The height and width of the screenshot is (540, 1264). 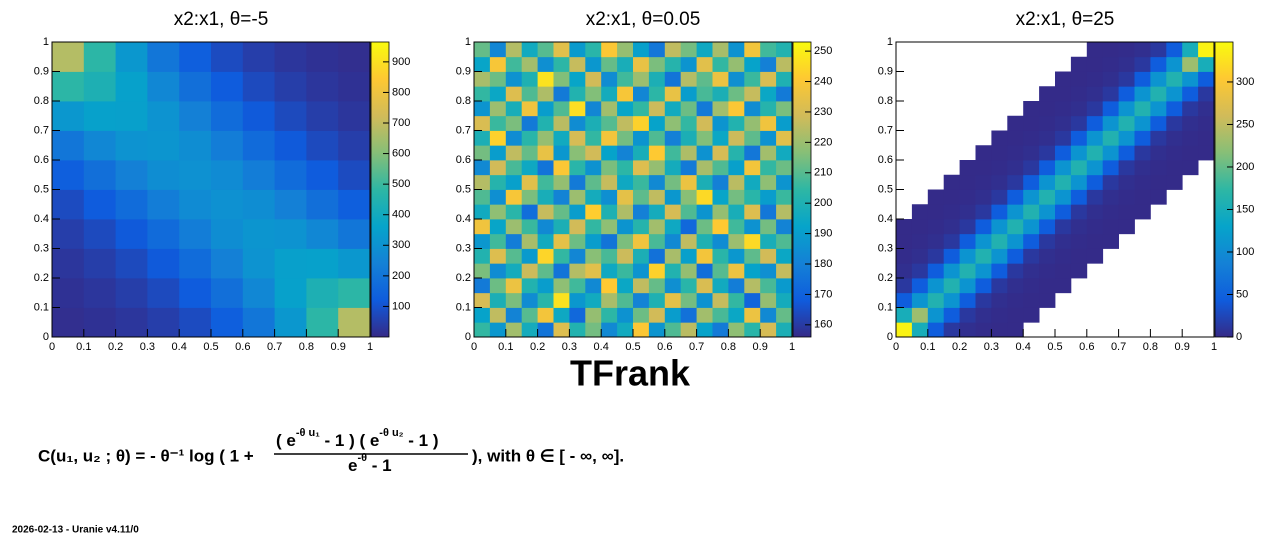 What do you see at coordinates (823, 325) in the screenshot?
I see `z-tick-label: 160` at bounding box center [823, 325].